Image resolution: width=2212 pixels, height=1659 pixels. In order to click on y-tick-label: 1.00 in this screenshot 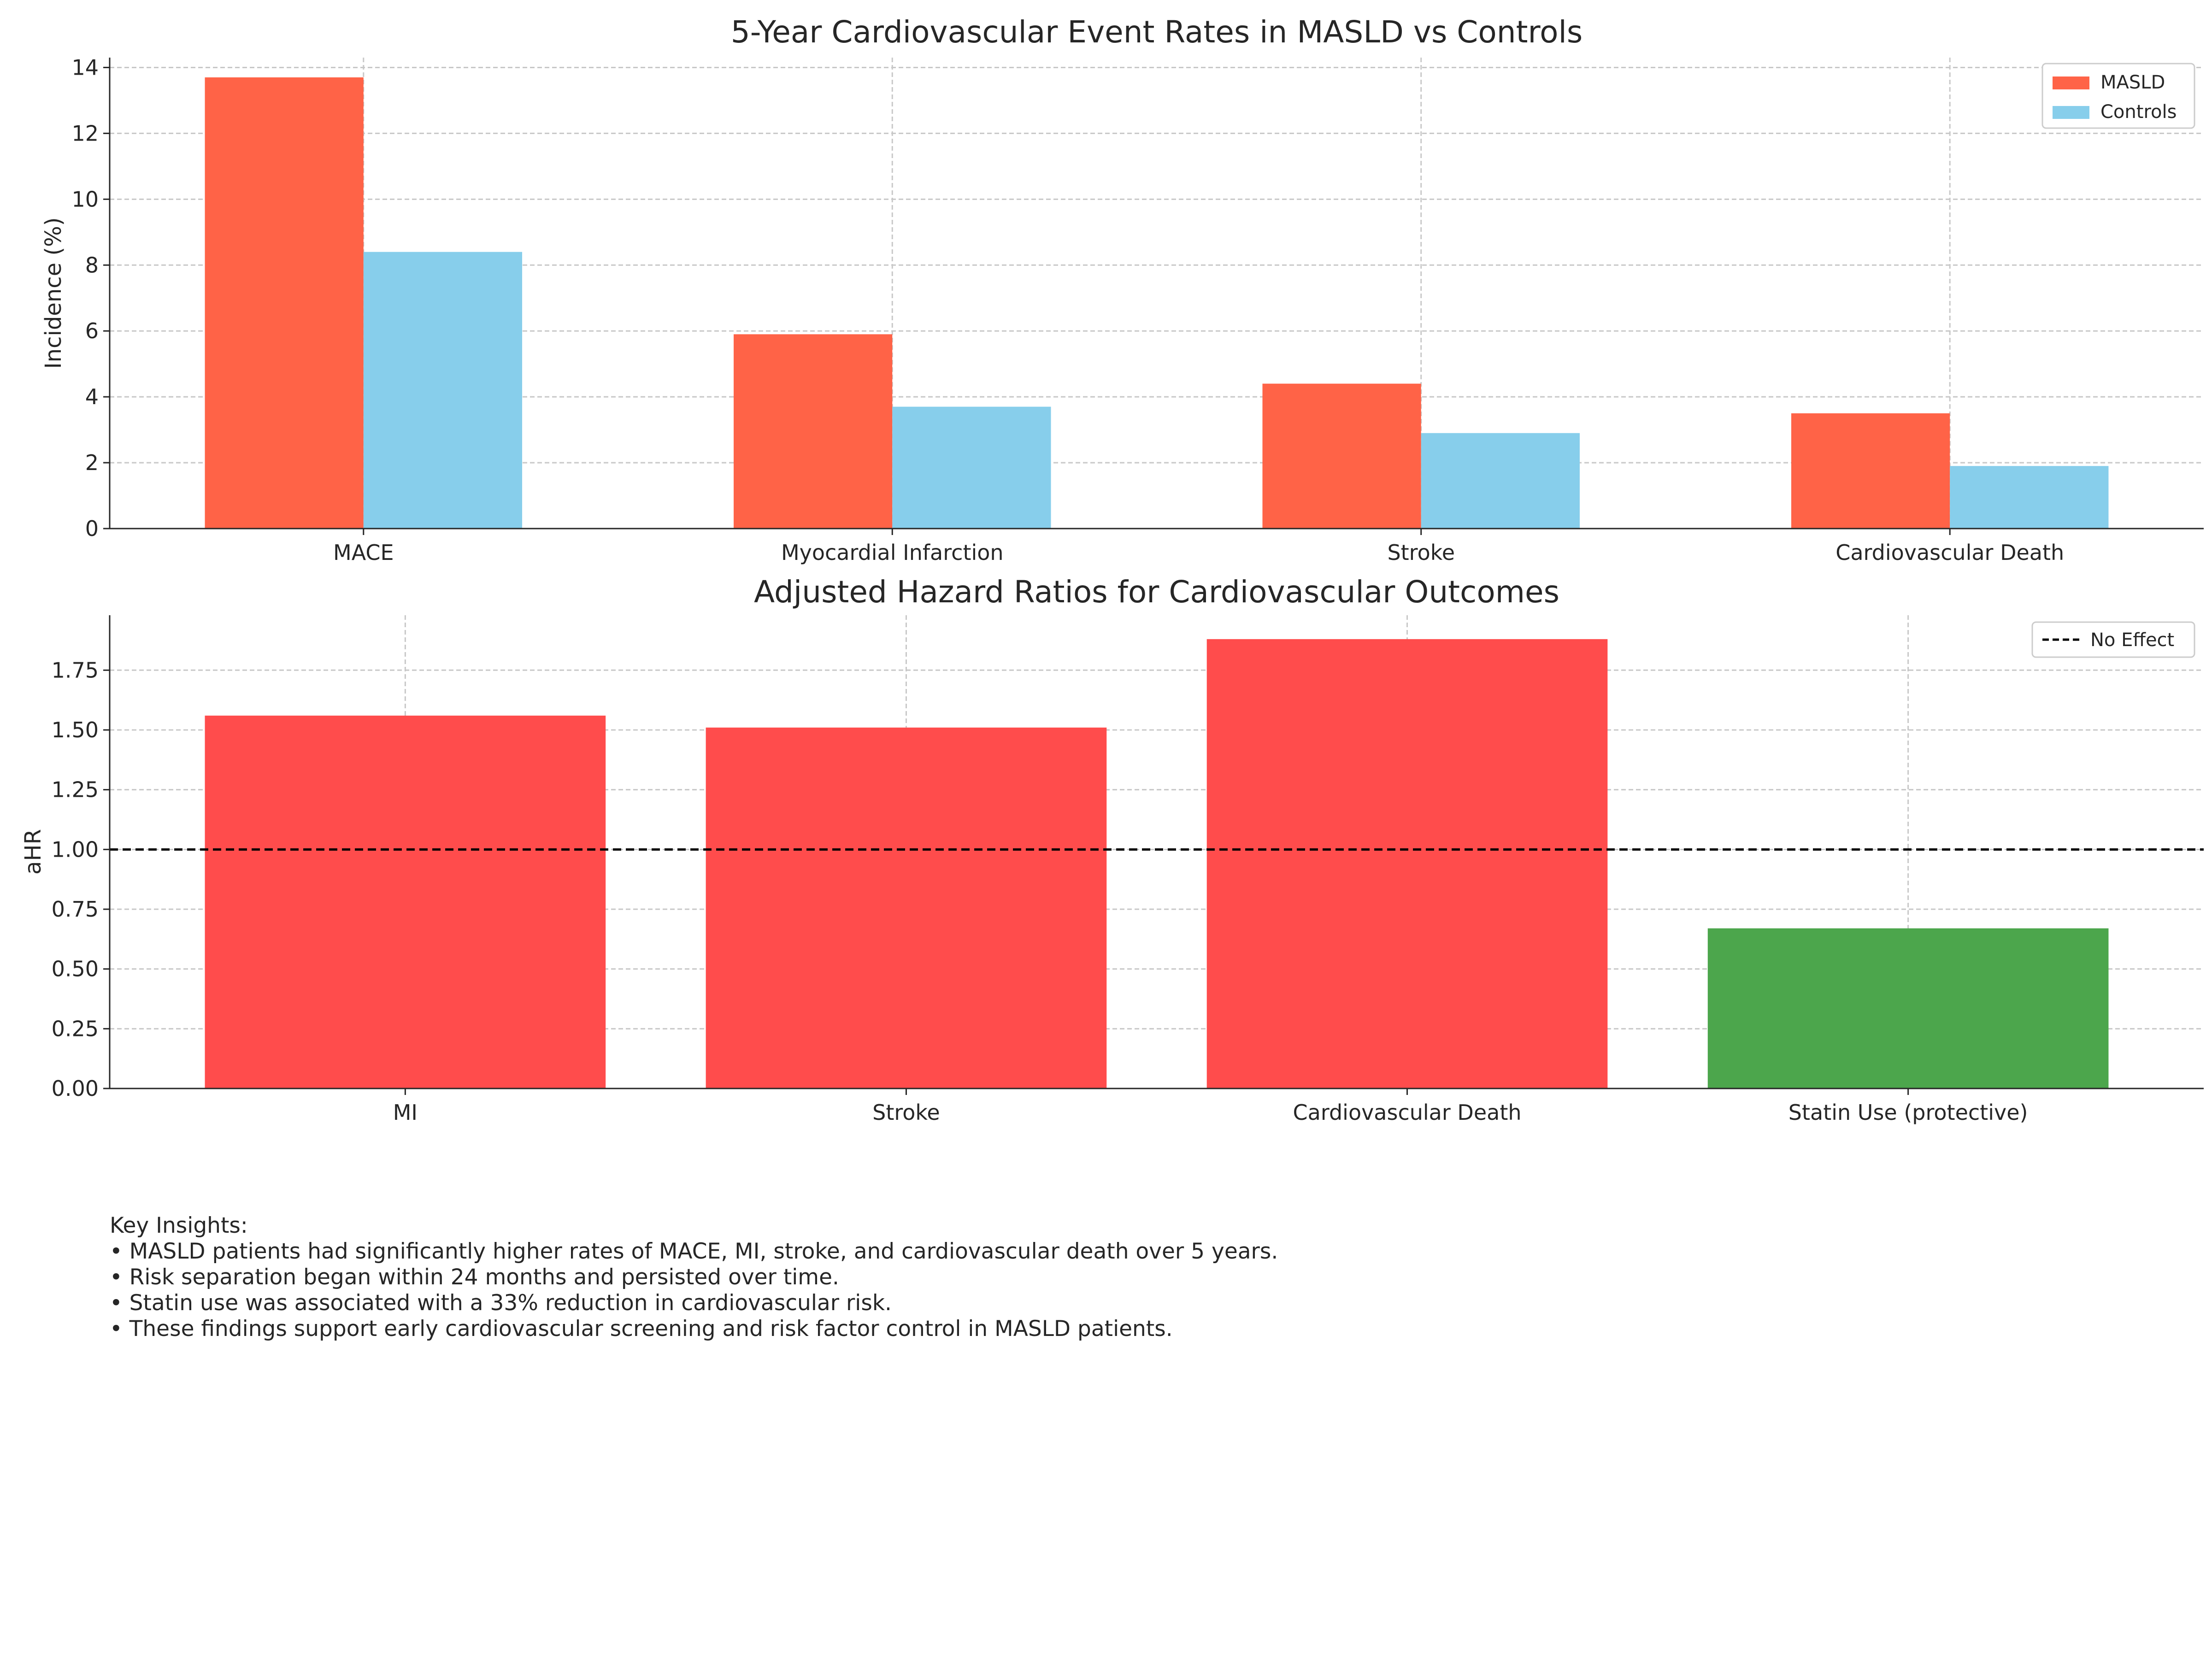, I will do `click(75, 849)`.